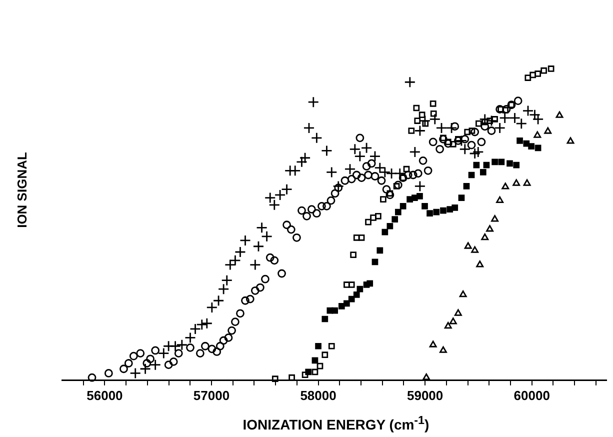 The height and width of the screenshot is (437, 613). Describe the element at coordinates (211, 395) in the screenshot. I see `x-tick-label: 57000` at that location.